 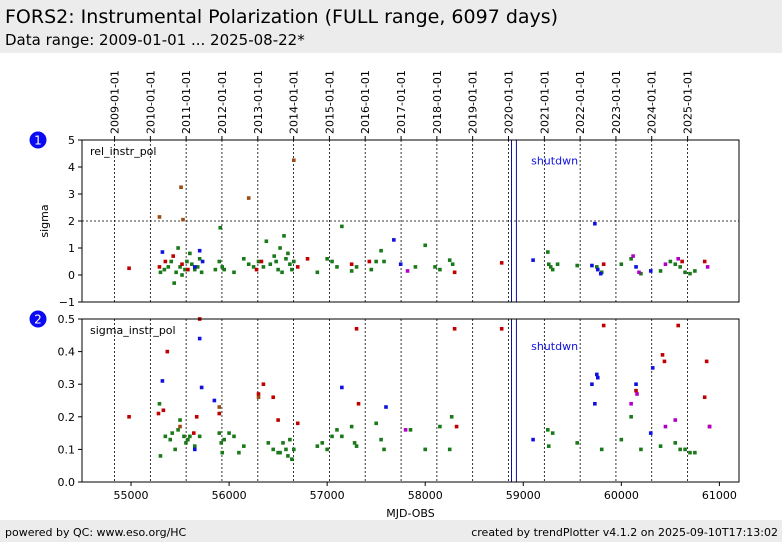 I want to click on y-tick-label: 0.3, so click(x=67, y=384).